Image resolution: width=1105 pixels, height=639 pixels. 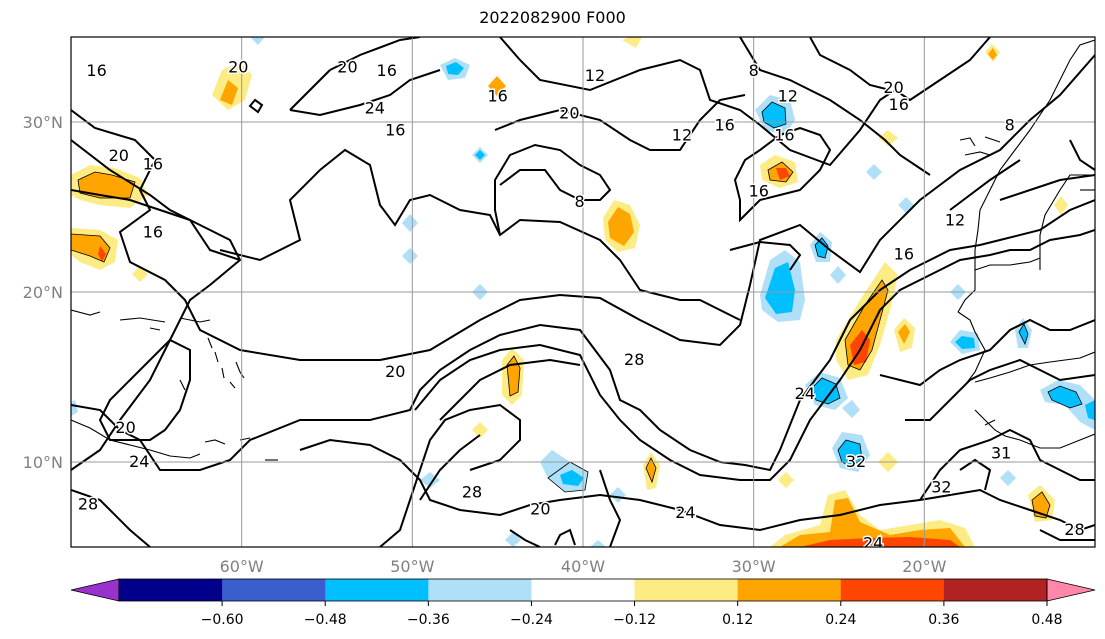 I want to click on longitude-tick-labels: 60°W 50°W 40°W 30°W 20°W, so click(x=583, y=566).